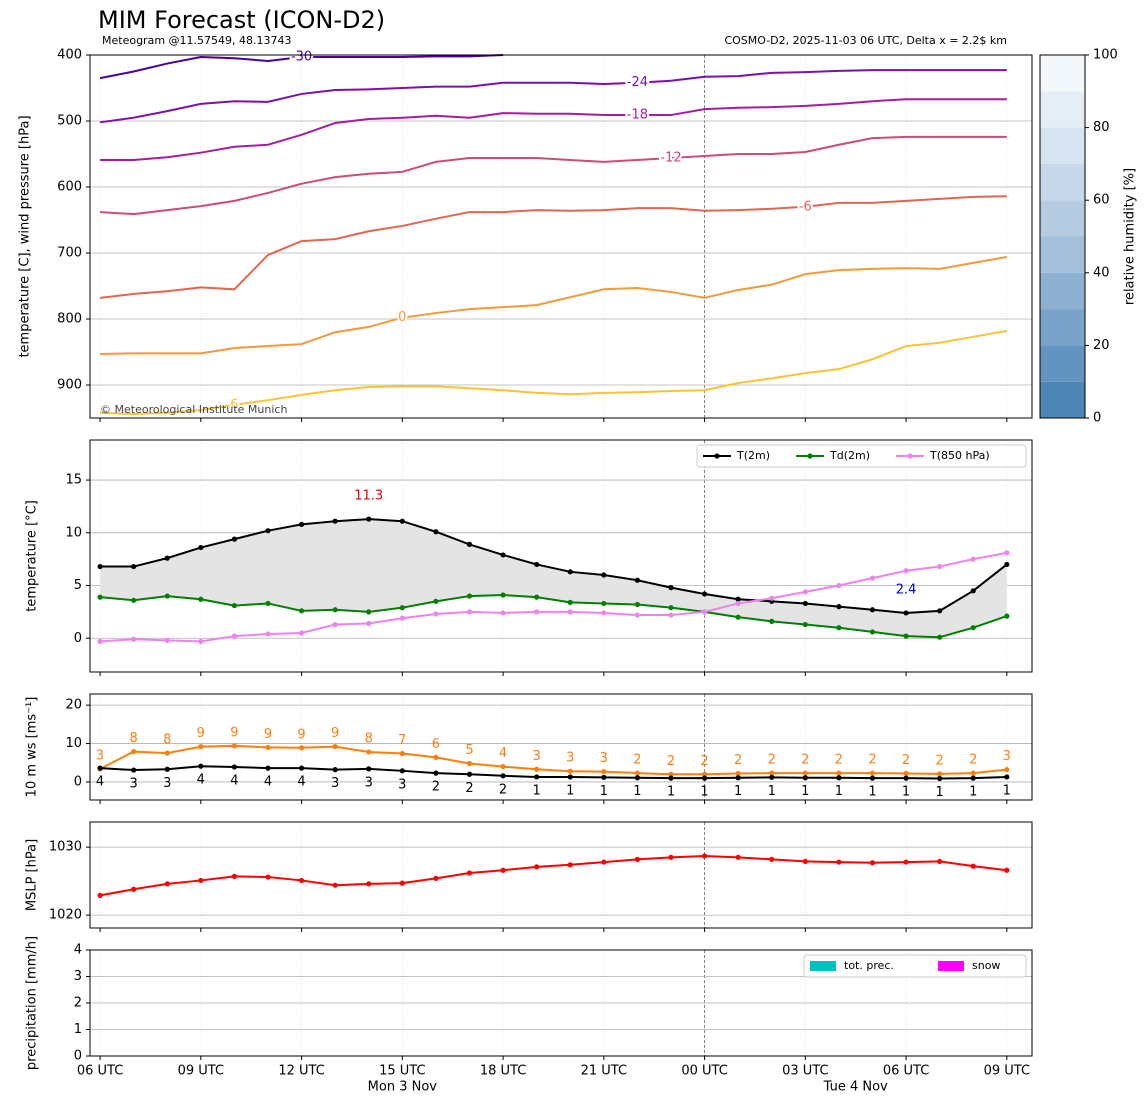 The image size is (1148, 1105). I want to click on y-tick-label: 20, so click(73, 705).